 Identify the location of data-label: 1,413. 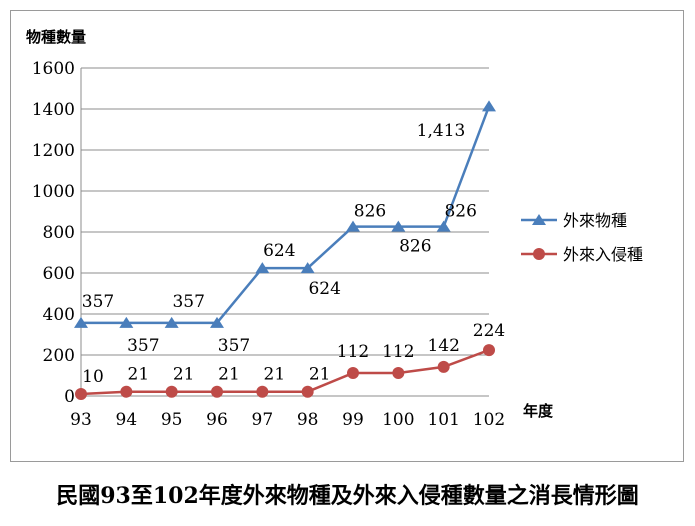
(441, 131).